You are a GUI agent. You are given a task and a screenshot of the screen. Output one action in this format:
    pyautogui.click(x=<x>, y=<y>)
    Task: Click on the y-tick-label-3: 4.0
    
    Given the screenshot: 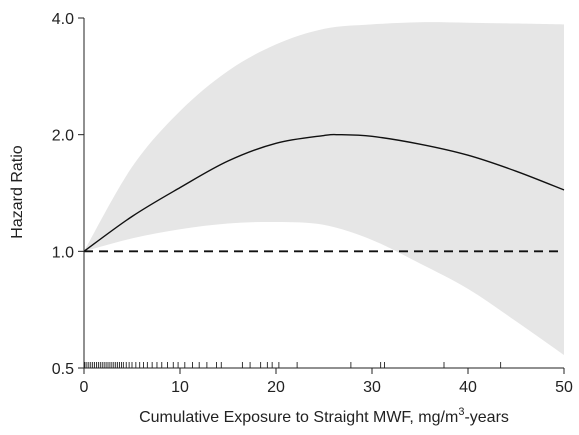 What is the action you would take?
    pyautogui.click(x=63, y=19)
    